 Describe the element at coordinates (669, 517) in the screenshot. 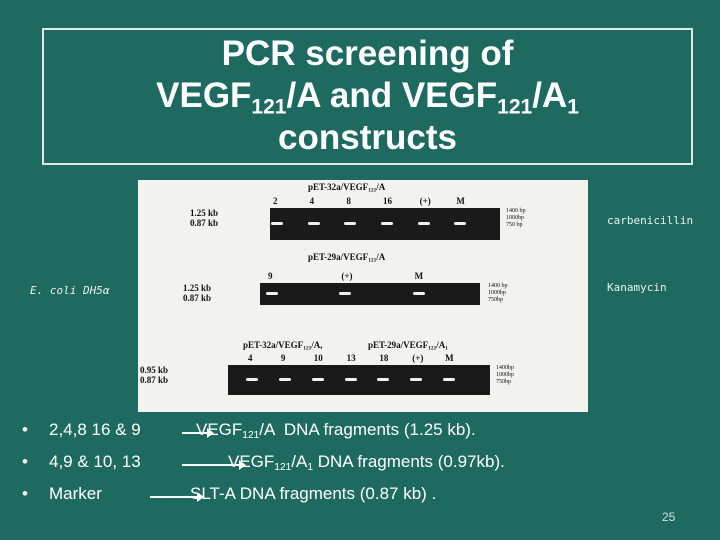

I see `page-number: 25` at that location.